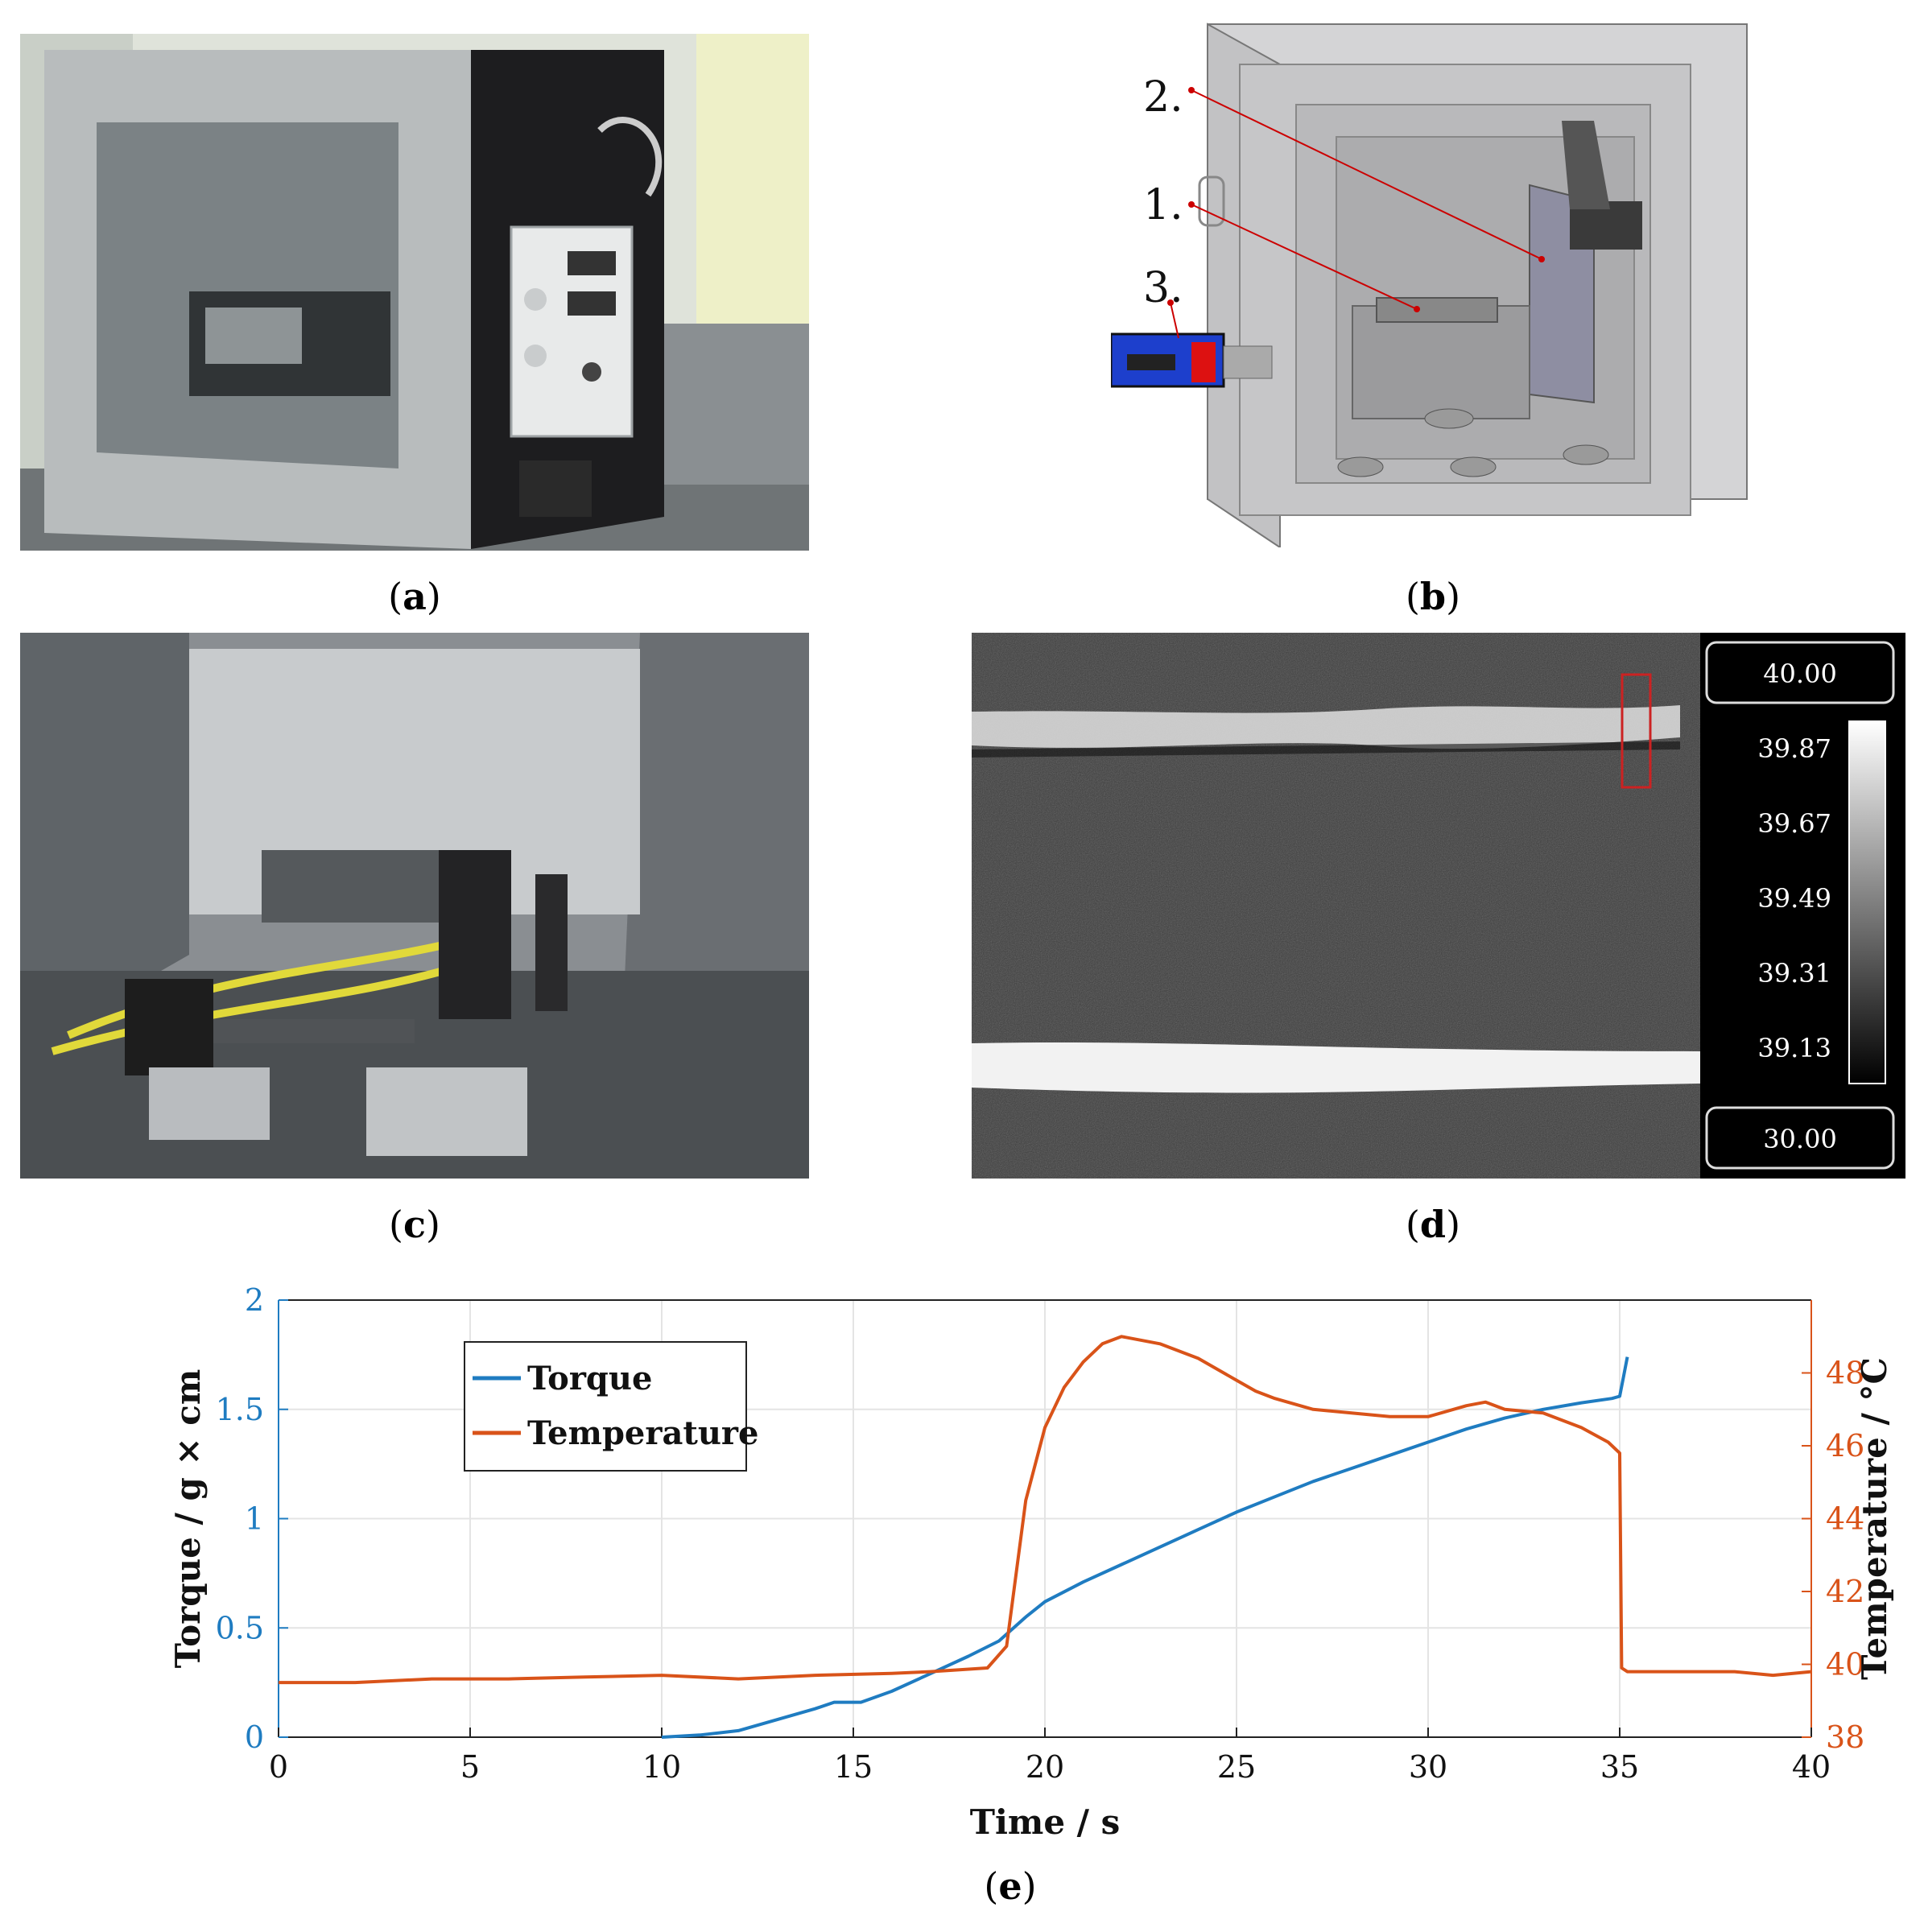 The image size is (1924, 1932). What do you see at coordinates (1453, 1224) in the screenshot?
I see `caption-d-close: )` at bounding box center [1453, 1224].